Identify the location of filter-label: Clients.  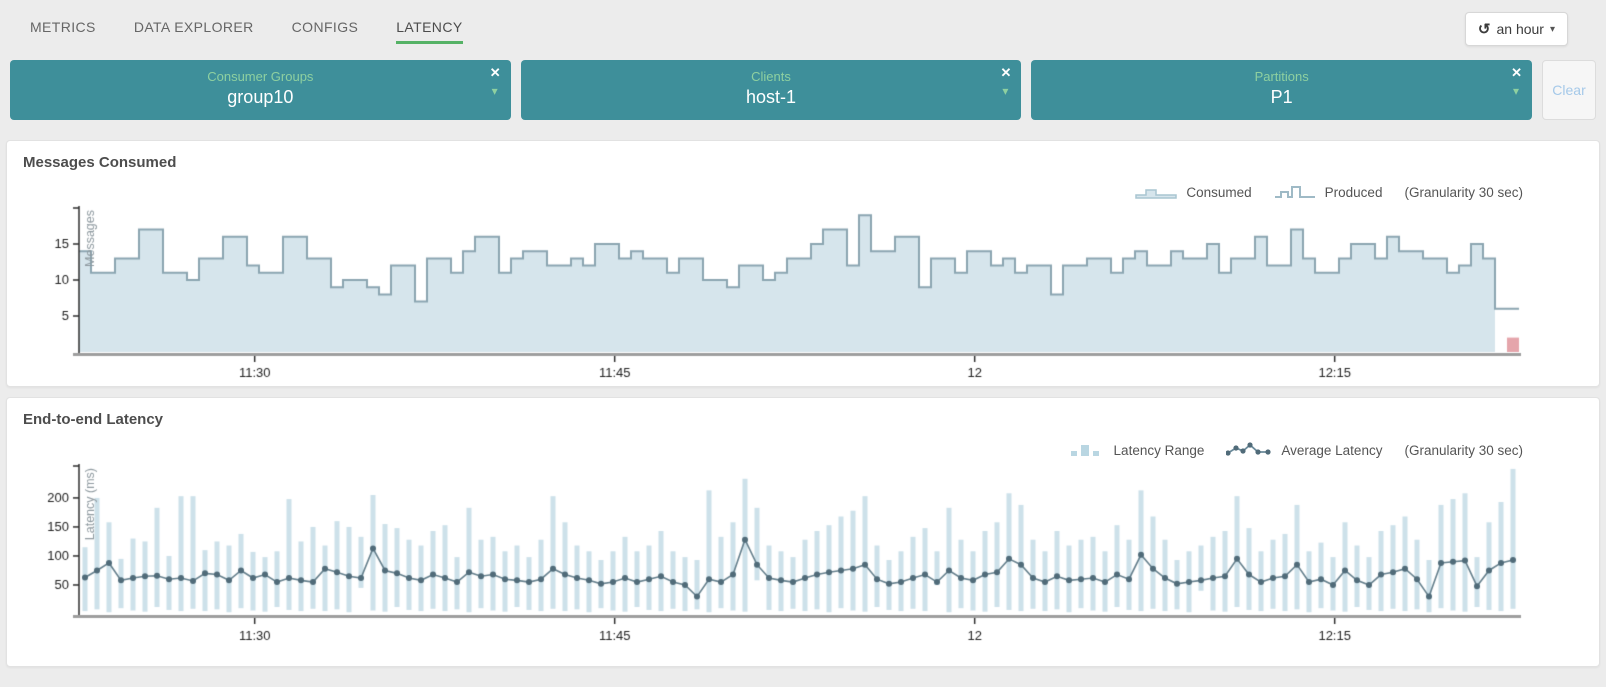
(771, 76).